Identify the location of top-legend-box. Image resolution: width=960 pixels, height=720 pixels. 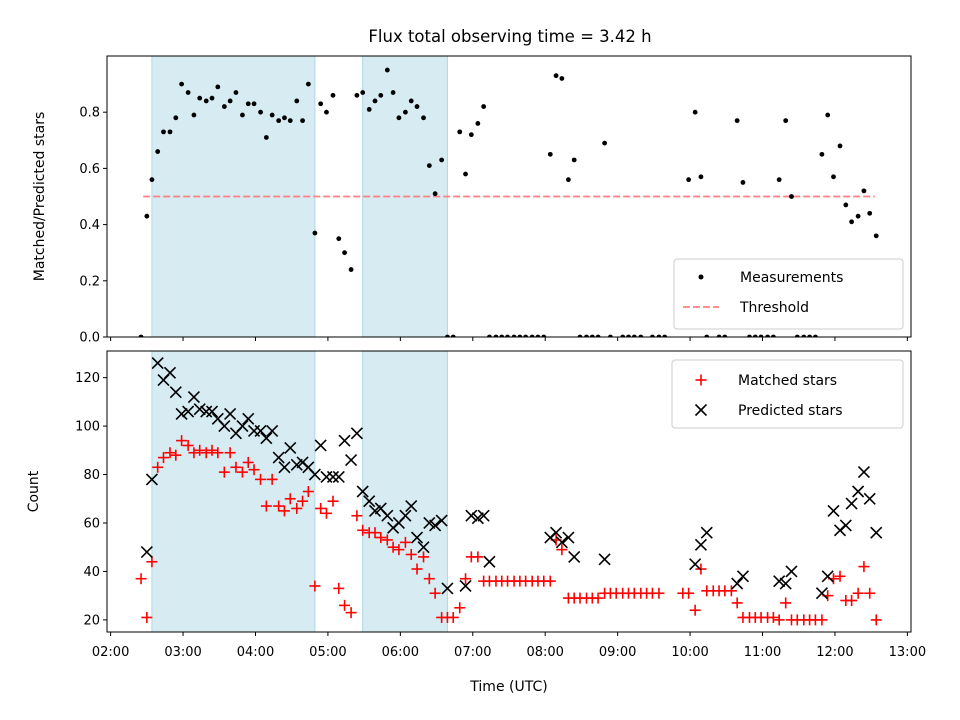
(788, 294).